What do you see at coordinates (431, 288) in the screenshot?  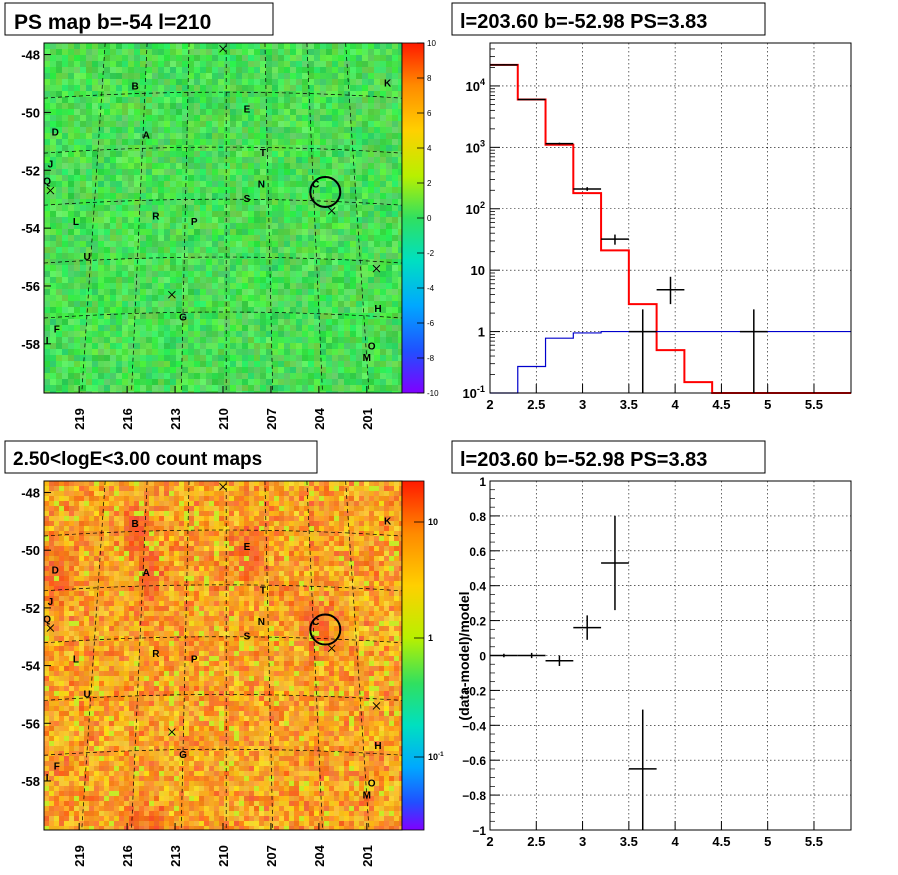 I see `colorbar-label: -4` at bounding box center [431, 288].